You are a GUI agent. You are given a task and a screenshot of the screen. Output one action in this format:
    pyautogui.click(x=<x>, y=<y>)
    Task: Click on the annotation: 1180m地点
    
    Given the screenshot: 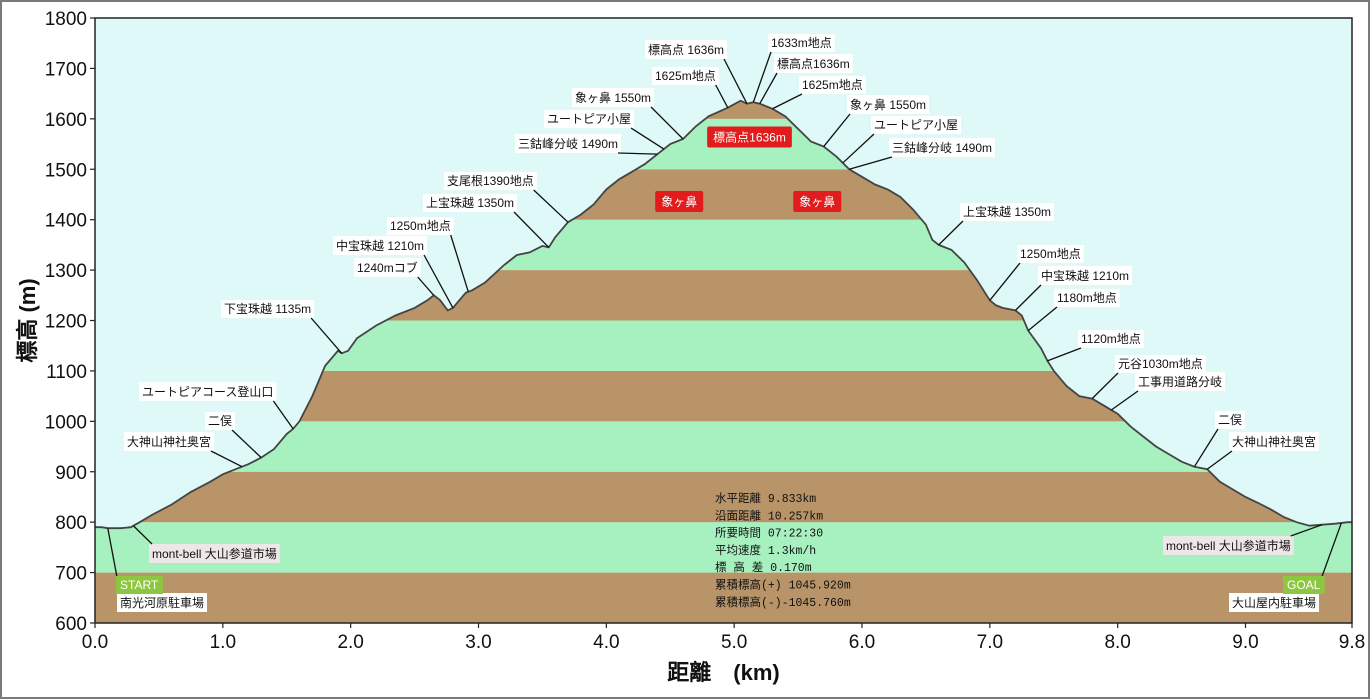 What is the action you would take?
    pyautogui.click(x=1073, y=310)
    